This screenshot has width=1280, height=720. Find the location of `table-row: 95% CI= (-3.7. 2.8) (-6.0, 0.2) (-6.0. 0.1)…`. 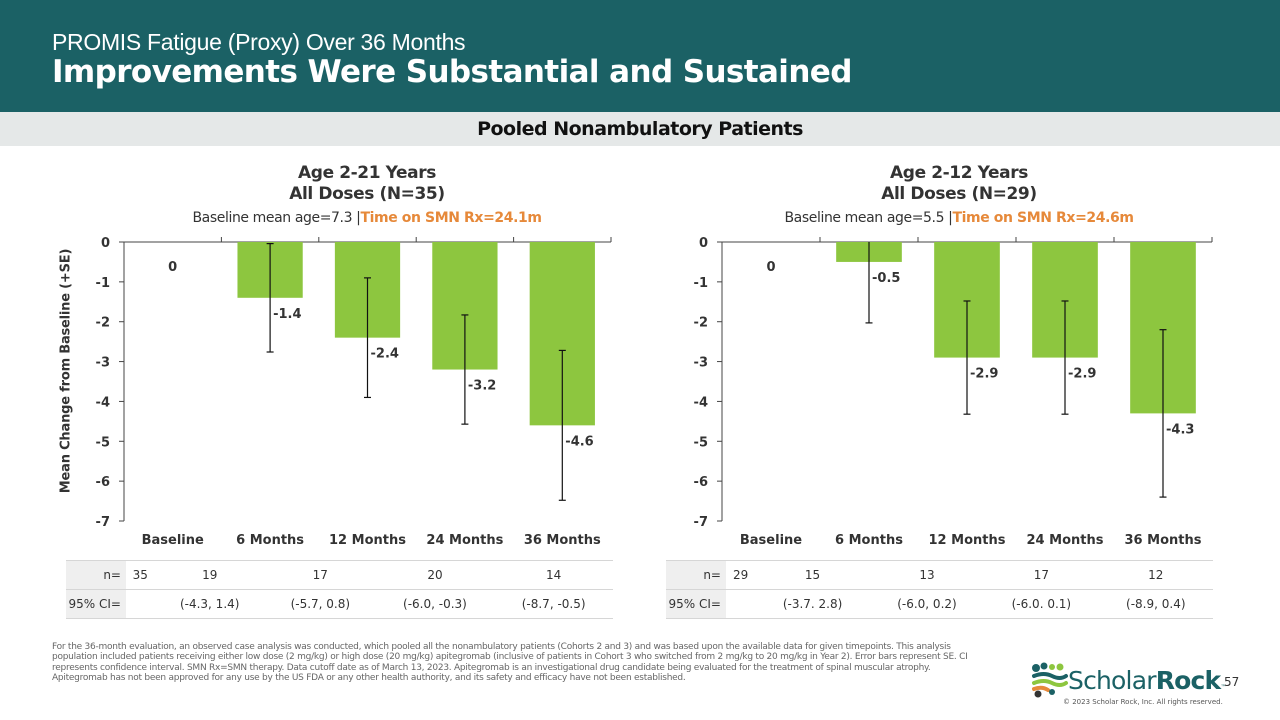

table-row: 95% CI= (-3.7. 2.8) (-6.0, 0.2) (-6.0. 0.1)… is located at coordinates (939, 604).